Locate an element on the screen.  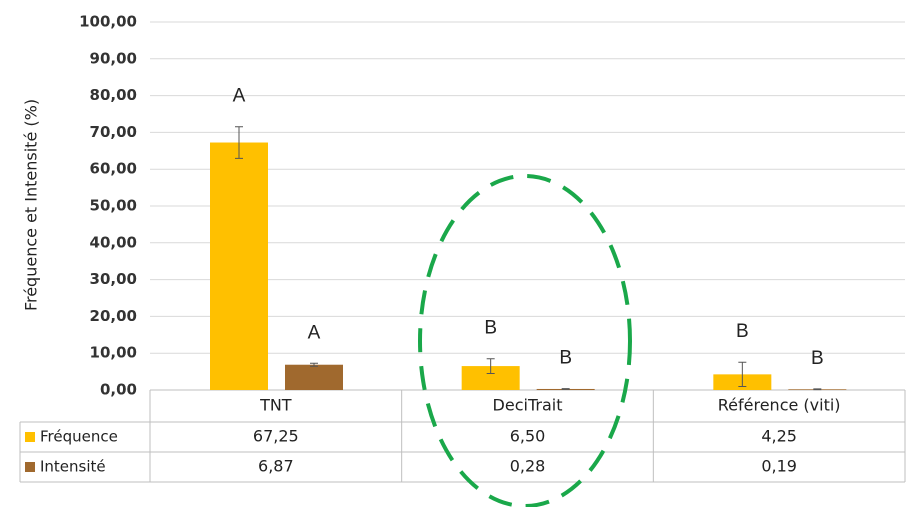
table-value: 6,50 is located at coordinates (528, 436).